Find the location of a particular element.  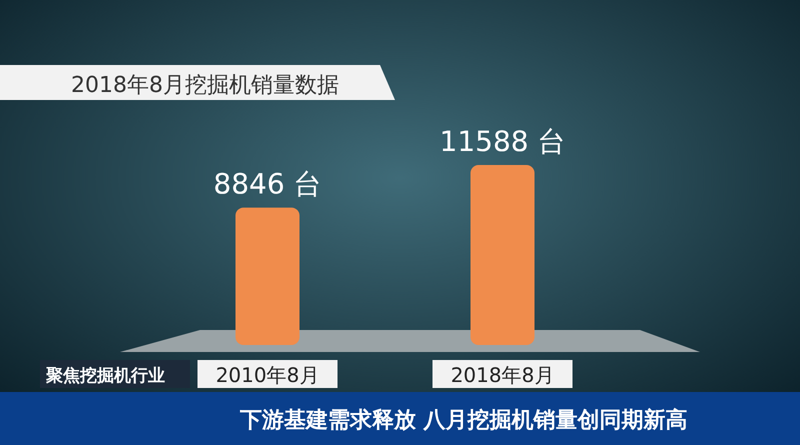

x-tick-label: 2010年8月 is located at coordinates (268, 375).